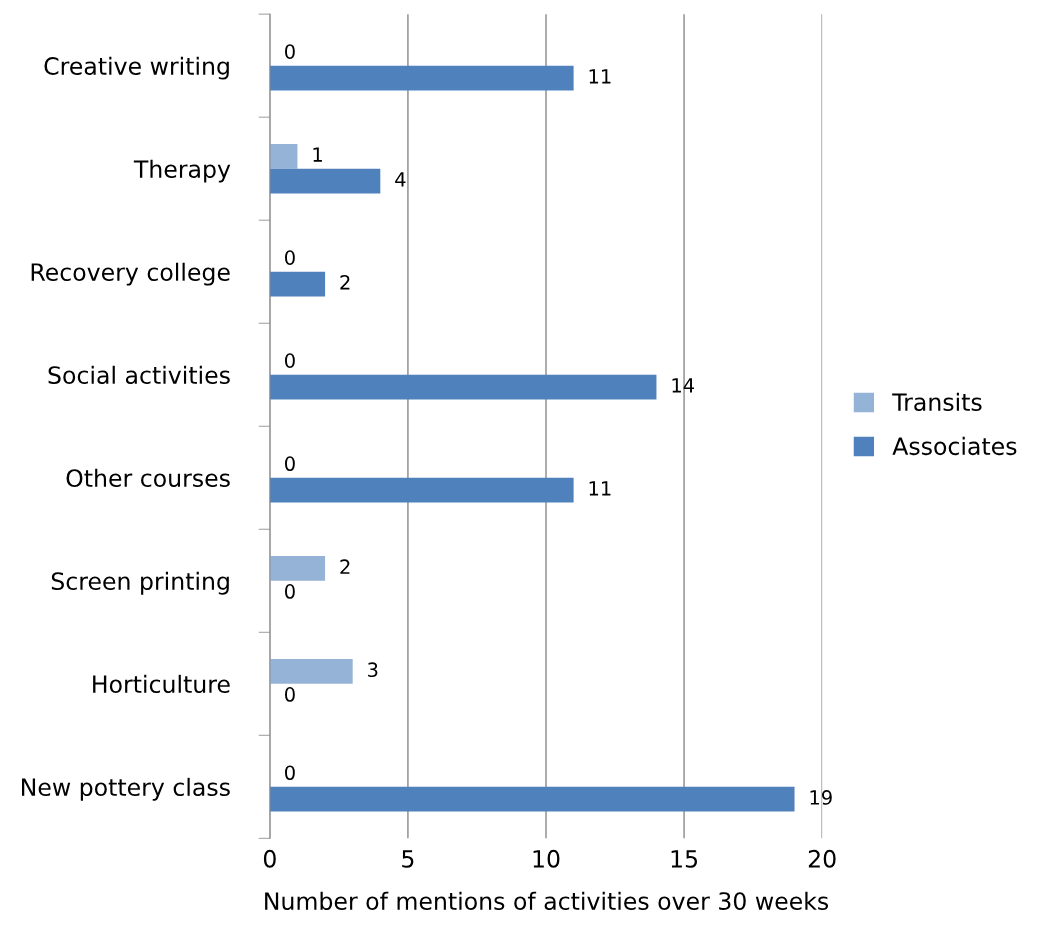 This screenshot has width=1050, height=943. What do you see at coordinates (954, 446) in the screenshot?
I see `legend-label: Associates` at bounding box center [954, 446].